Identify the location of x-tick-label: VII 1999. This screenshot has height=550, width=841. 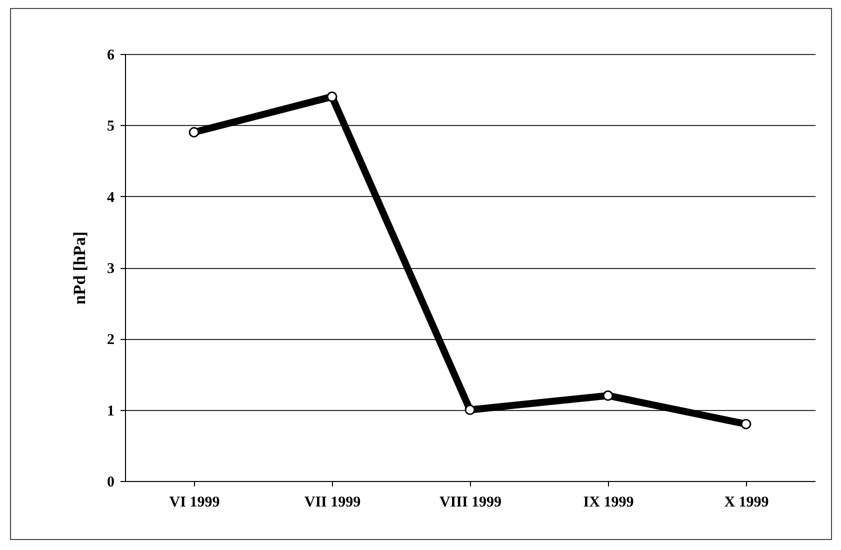
(332, 502).